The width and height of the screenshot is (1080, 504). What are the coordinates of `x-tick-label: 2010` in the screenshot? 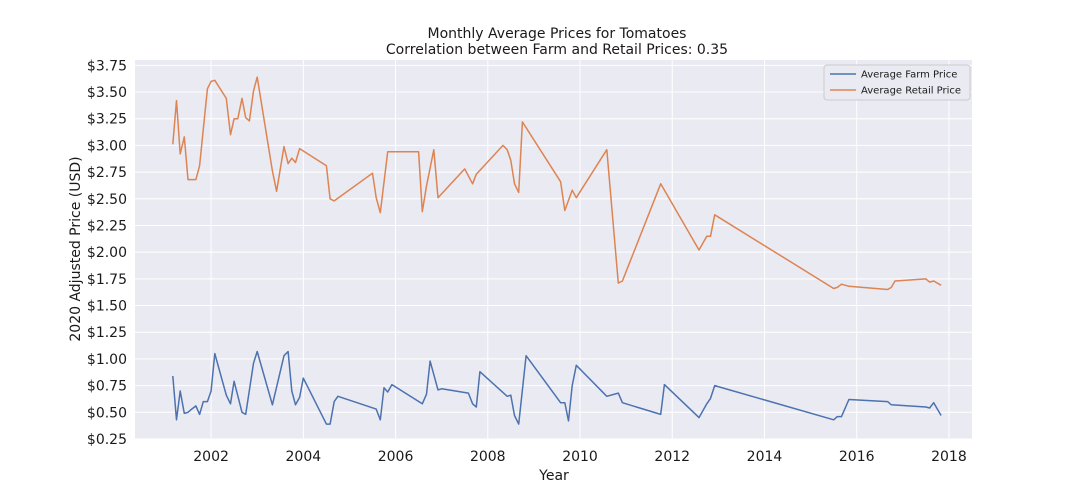 It's located at (580, 457).